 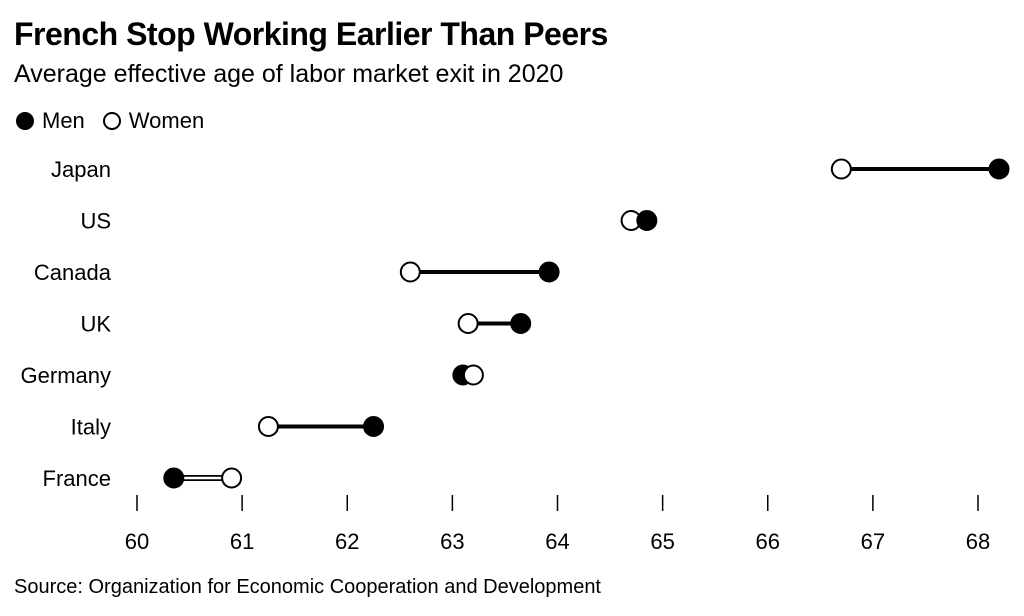 What do you see at coordinates (768, 541) in the screenshot?
I see `x-tick-label-66: 66` at bounding box center [768, 541].